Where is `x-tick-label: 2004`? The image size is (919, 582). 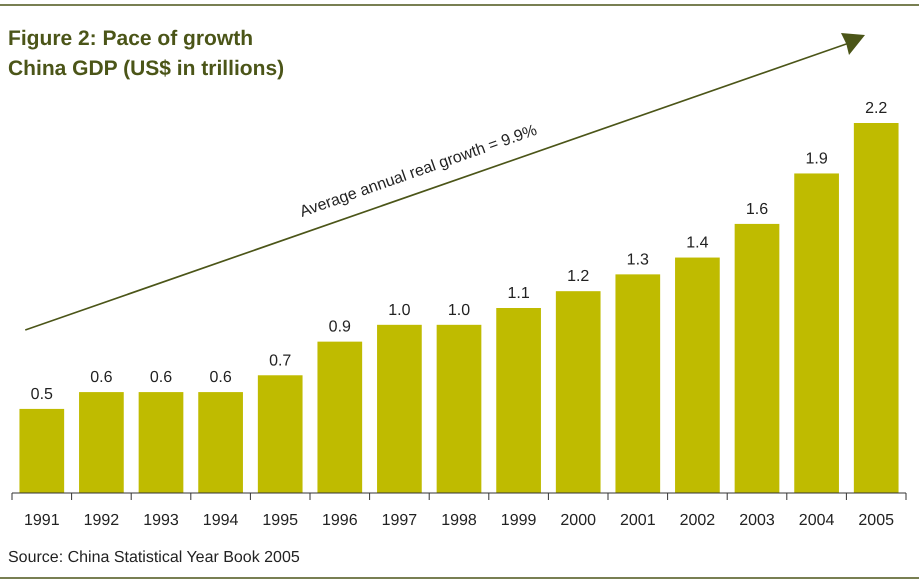 x-tick-label: 2004 is located at coordinates (816, 520).